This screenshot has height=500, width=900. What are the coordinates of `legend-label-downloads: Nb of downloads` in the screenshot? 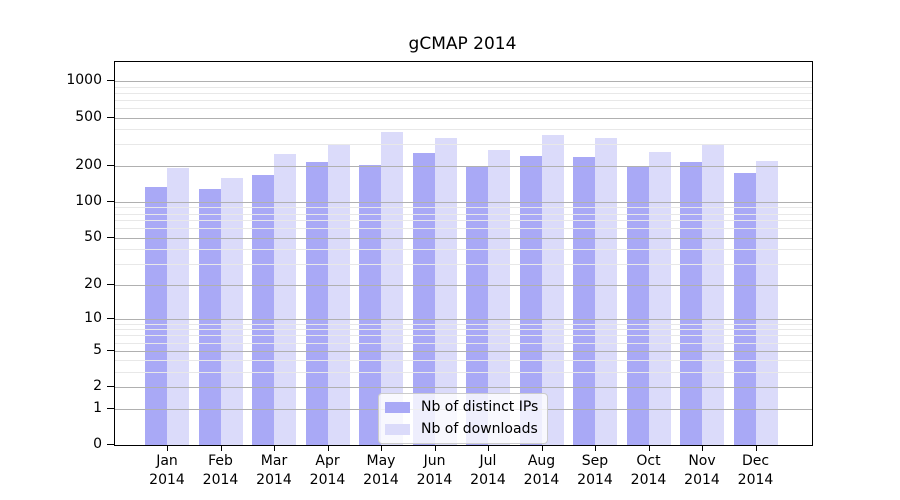 It's located at (479, 429).